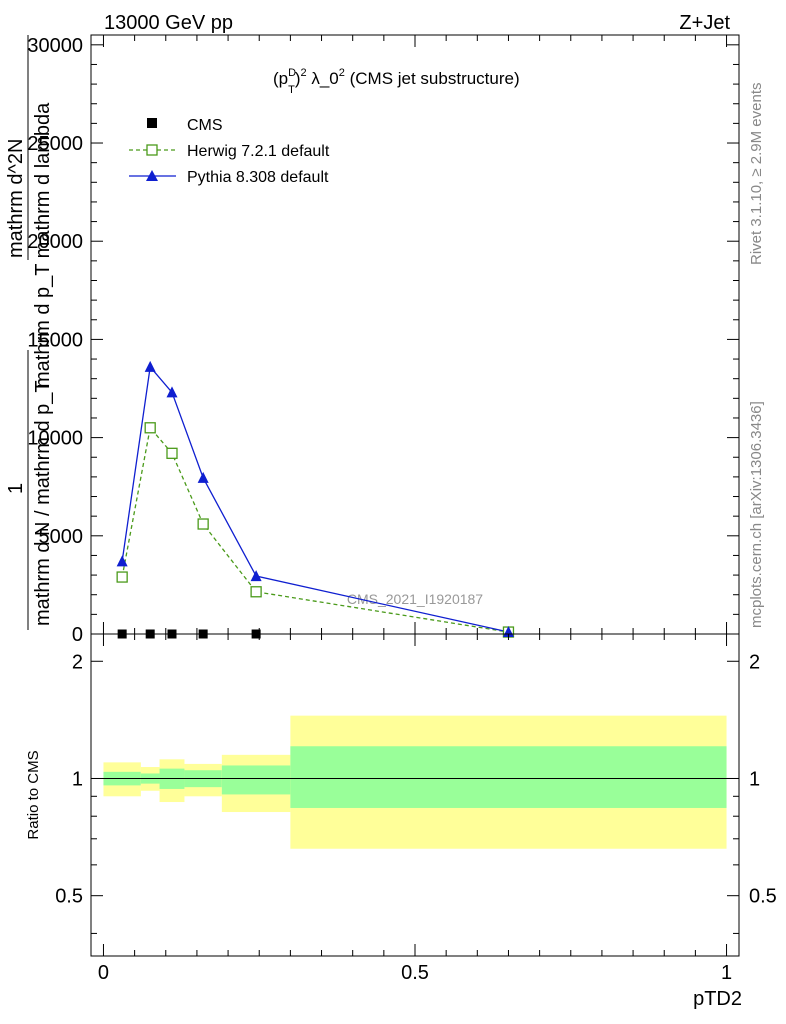  I want to click on legend-pythia-label: Pythia 8.308 default, so click(258, 177).